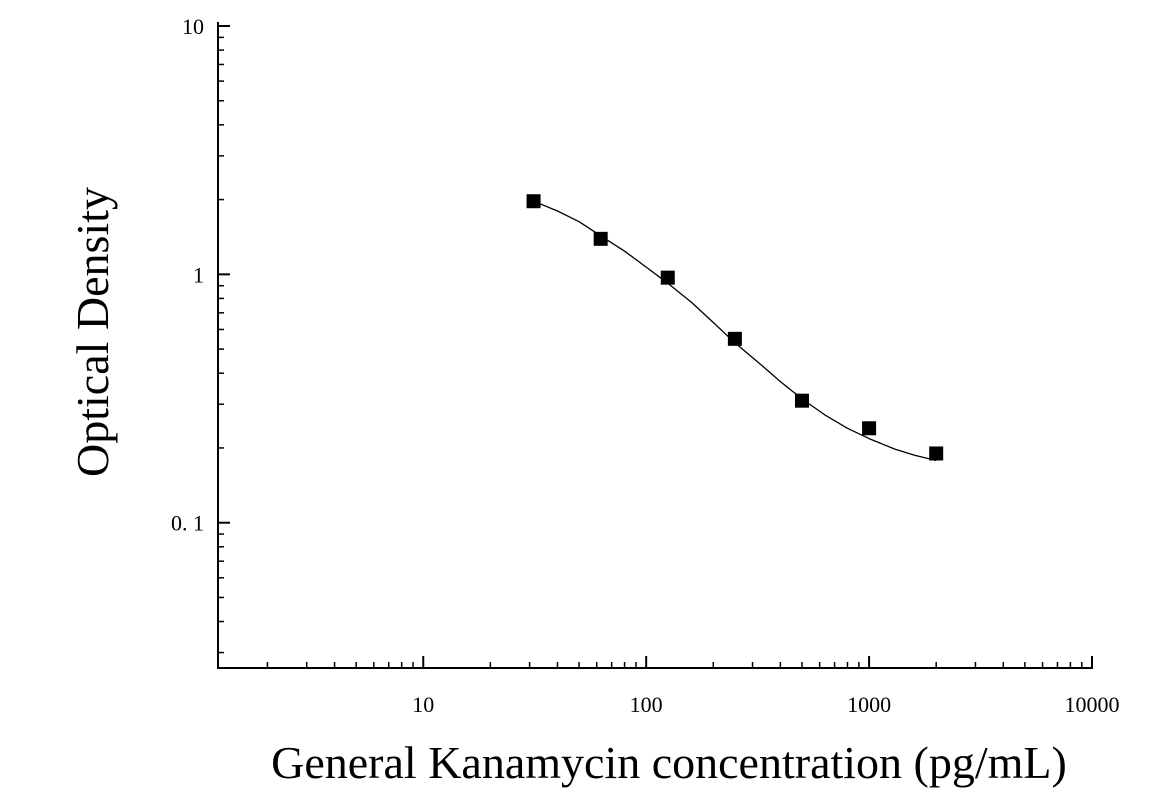 The height and width of the screenshot is (796, 1158). Describe the element at coordinates (423, 704) in the screenshot. I see `x-tick-label: 10` at that location.